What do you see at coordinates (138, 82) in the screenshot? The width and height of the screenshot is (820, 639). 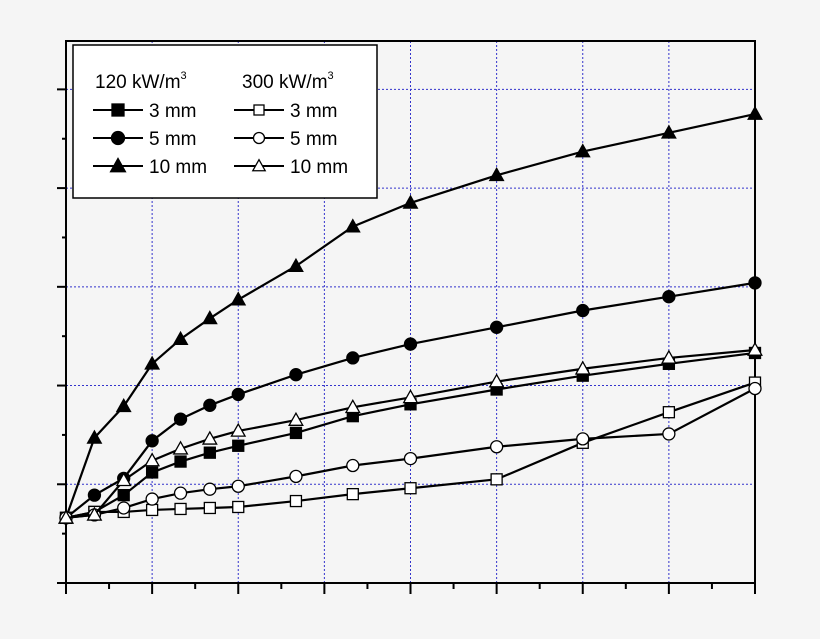 I see `legend-group-label: 120 kW/m` at bounding box center [138, 82].